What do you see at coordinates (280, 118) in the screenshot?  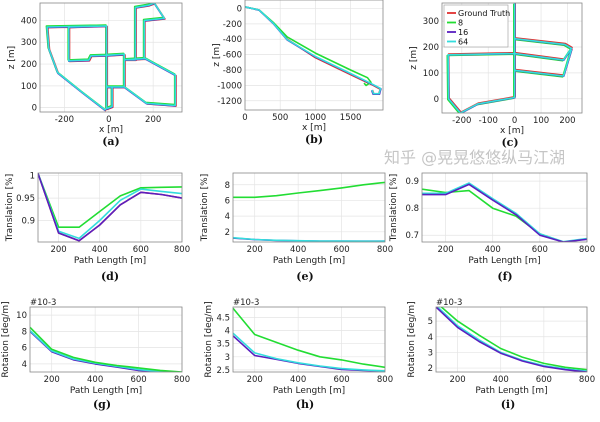 I see `x-tick-label: 500` at bounding box center [280, 118].